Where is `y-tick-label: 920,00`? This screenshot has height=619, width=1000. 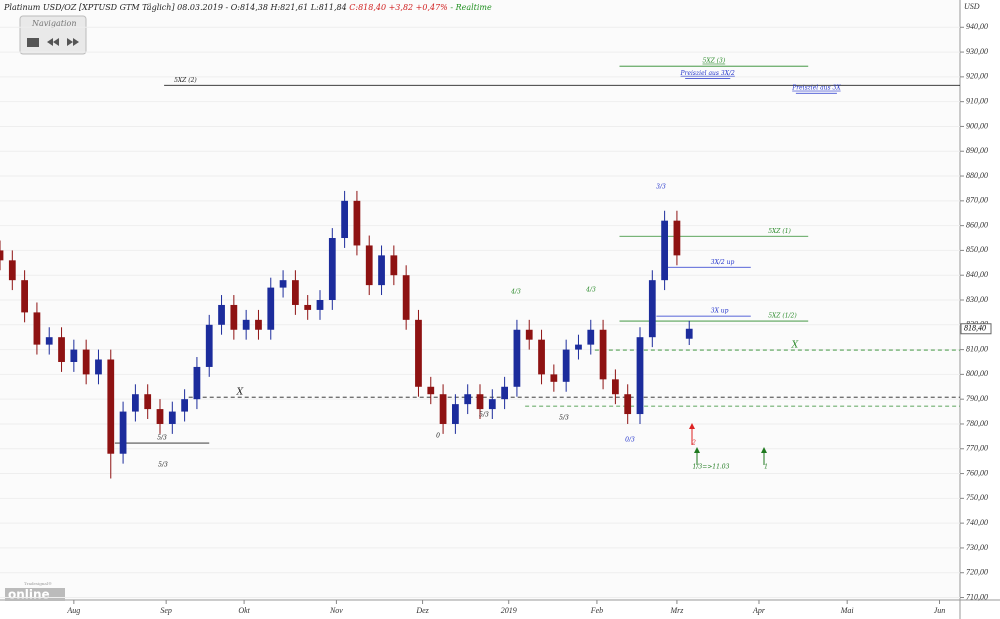
y-tick-label: 920,00 is located at coordinates (977, 76).